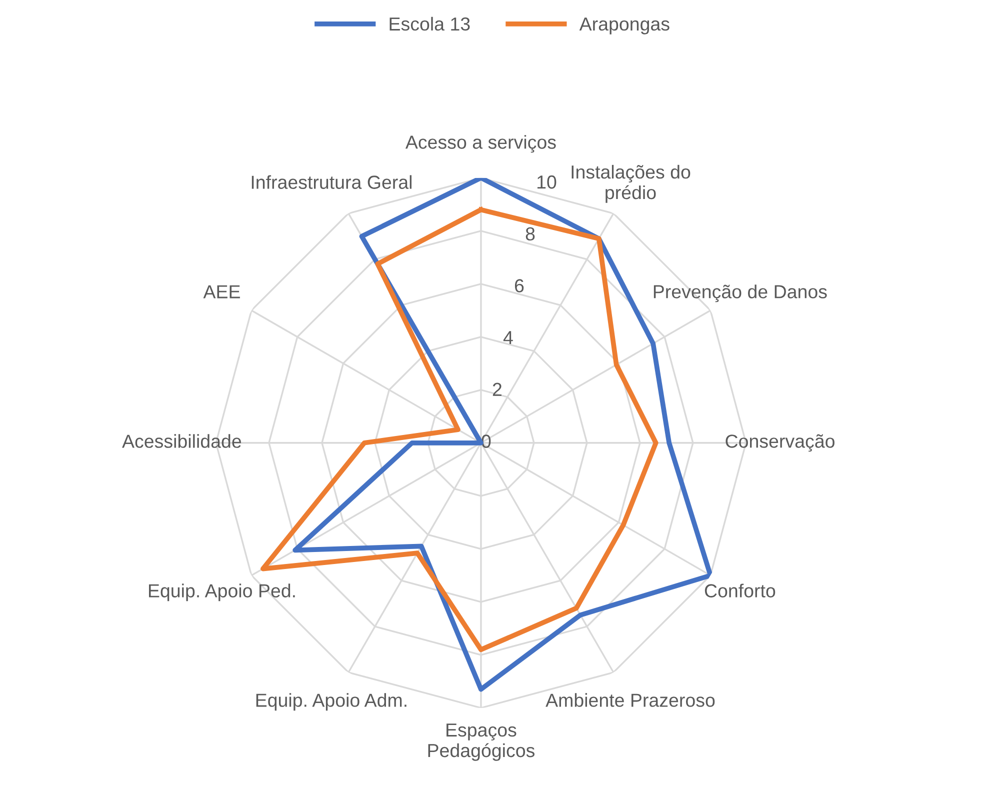 The image size is (987, 796). Describe the element at coordinates (331, 702) in the screenshot. I see `spoke-label: Equip. Apoio Adm.` at that location.